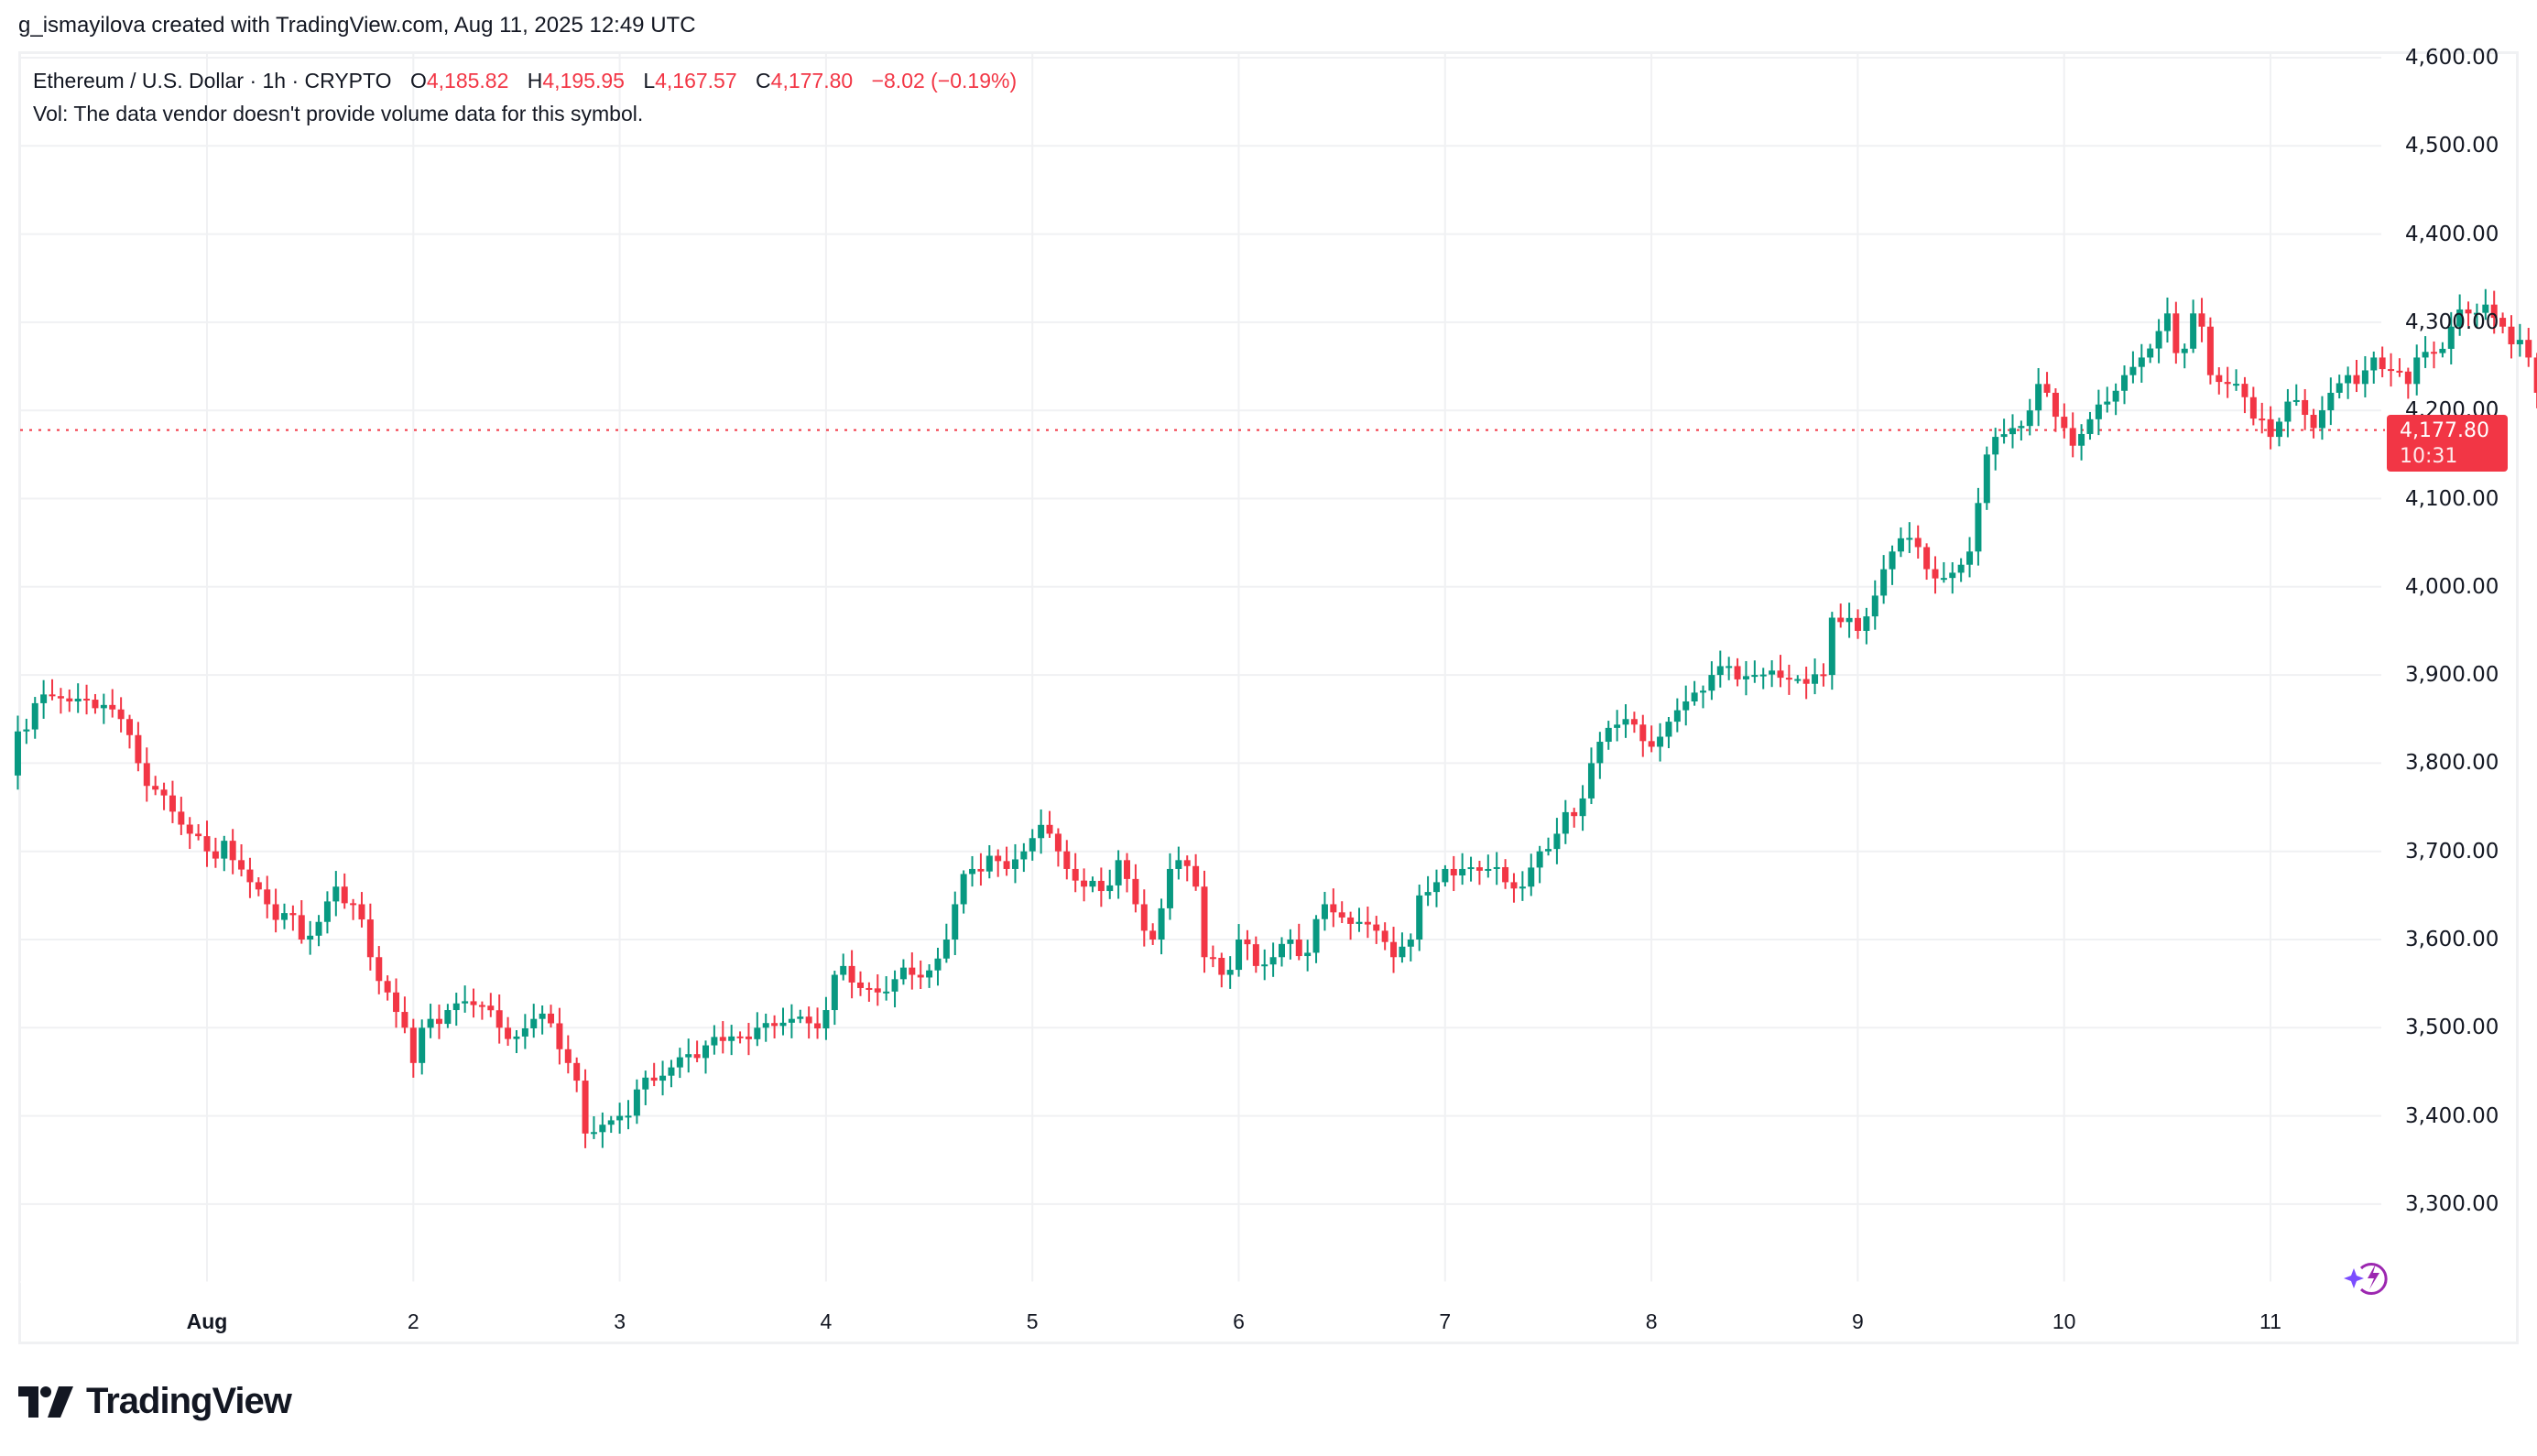 Image resolution: width=2537 pixels, height=1456 pixels. What do you see at coordinates (535, 80) in the screenshot?
I see `high-label: H` at bounding box center [535, 80].